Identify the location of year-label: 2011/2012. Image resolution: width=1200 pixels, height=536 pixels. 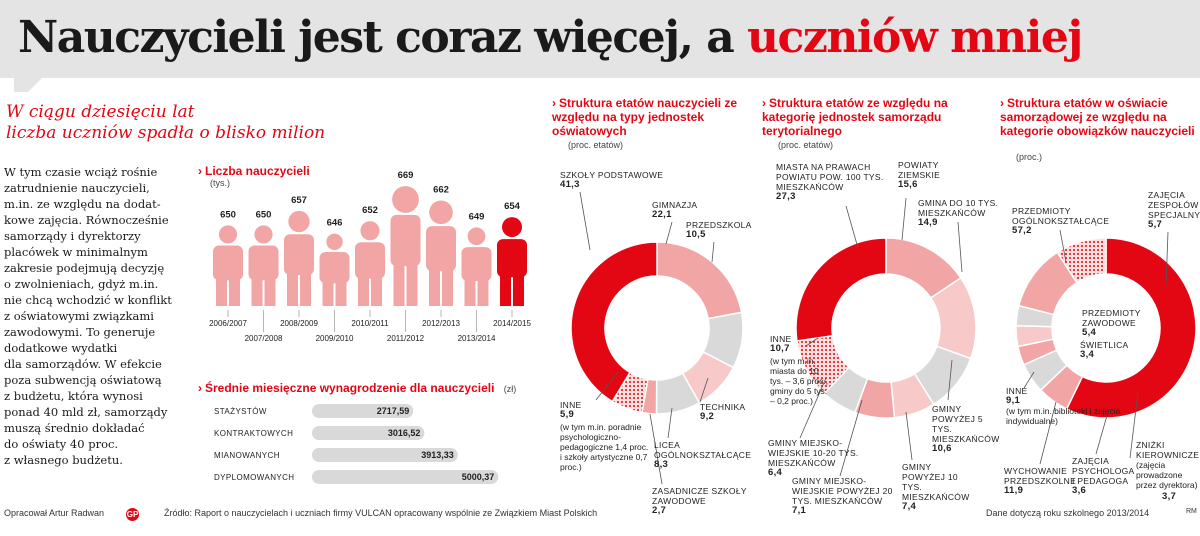
(406, 338).